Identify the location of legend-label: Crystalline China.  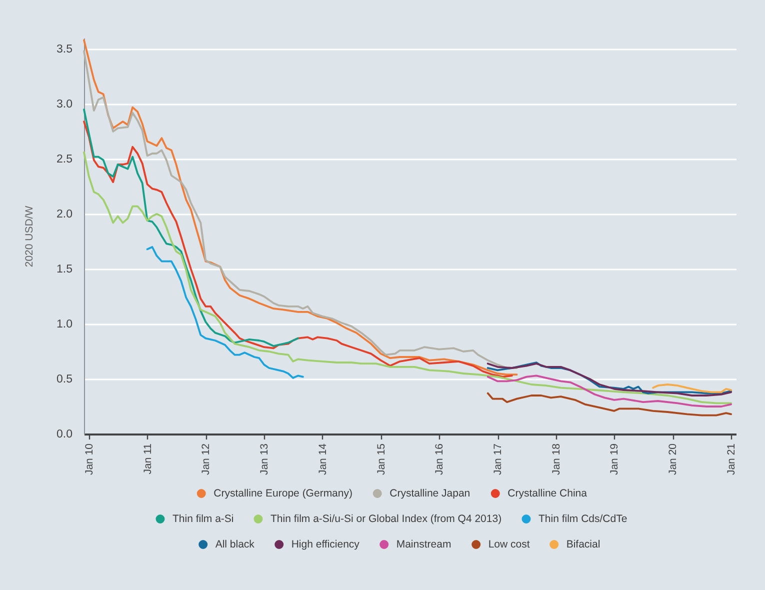
(548, 494).